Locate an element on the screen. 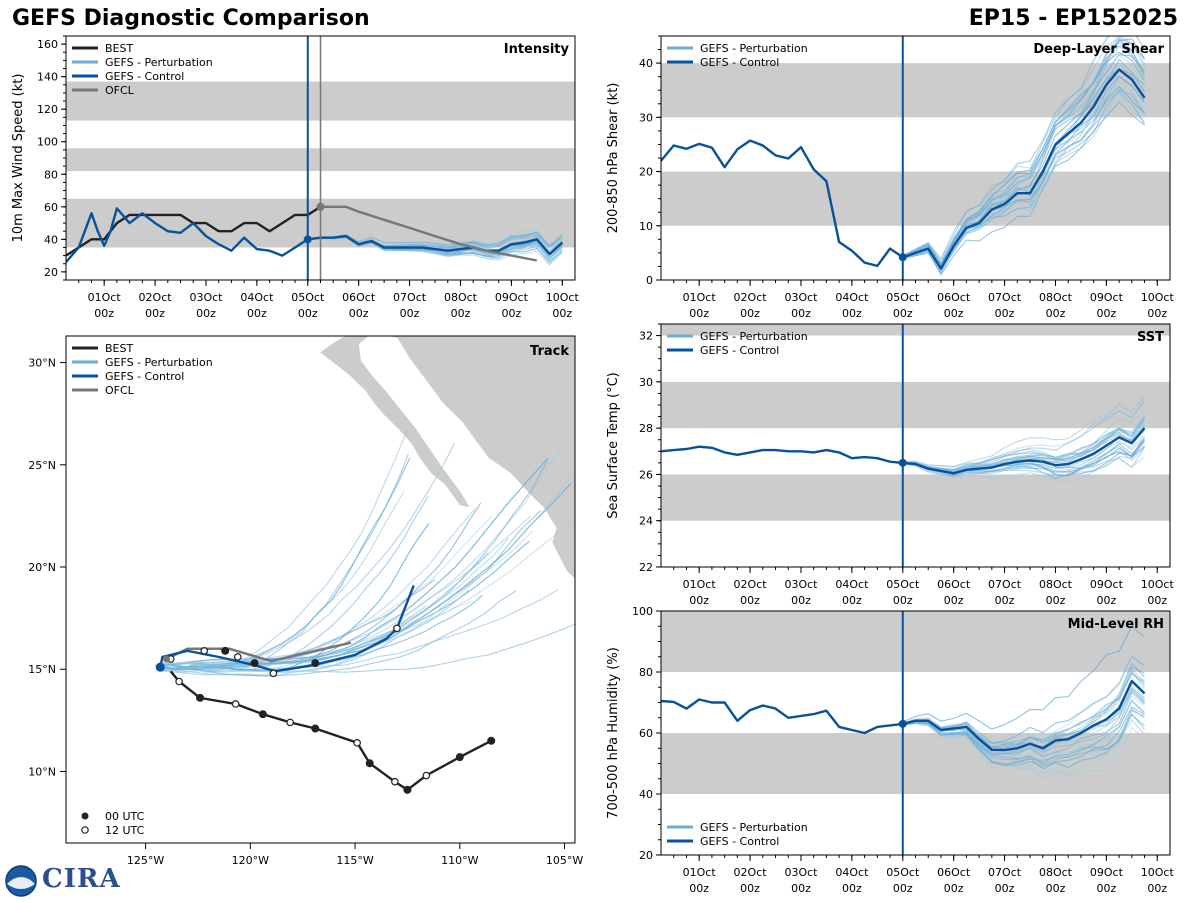 This screenshot has height=902, width=1200. sst-plot-area is located at coordinates (915, 422).